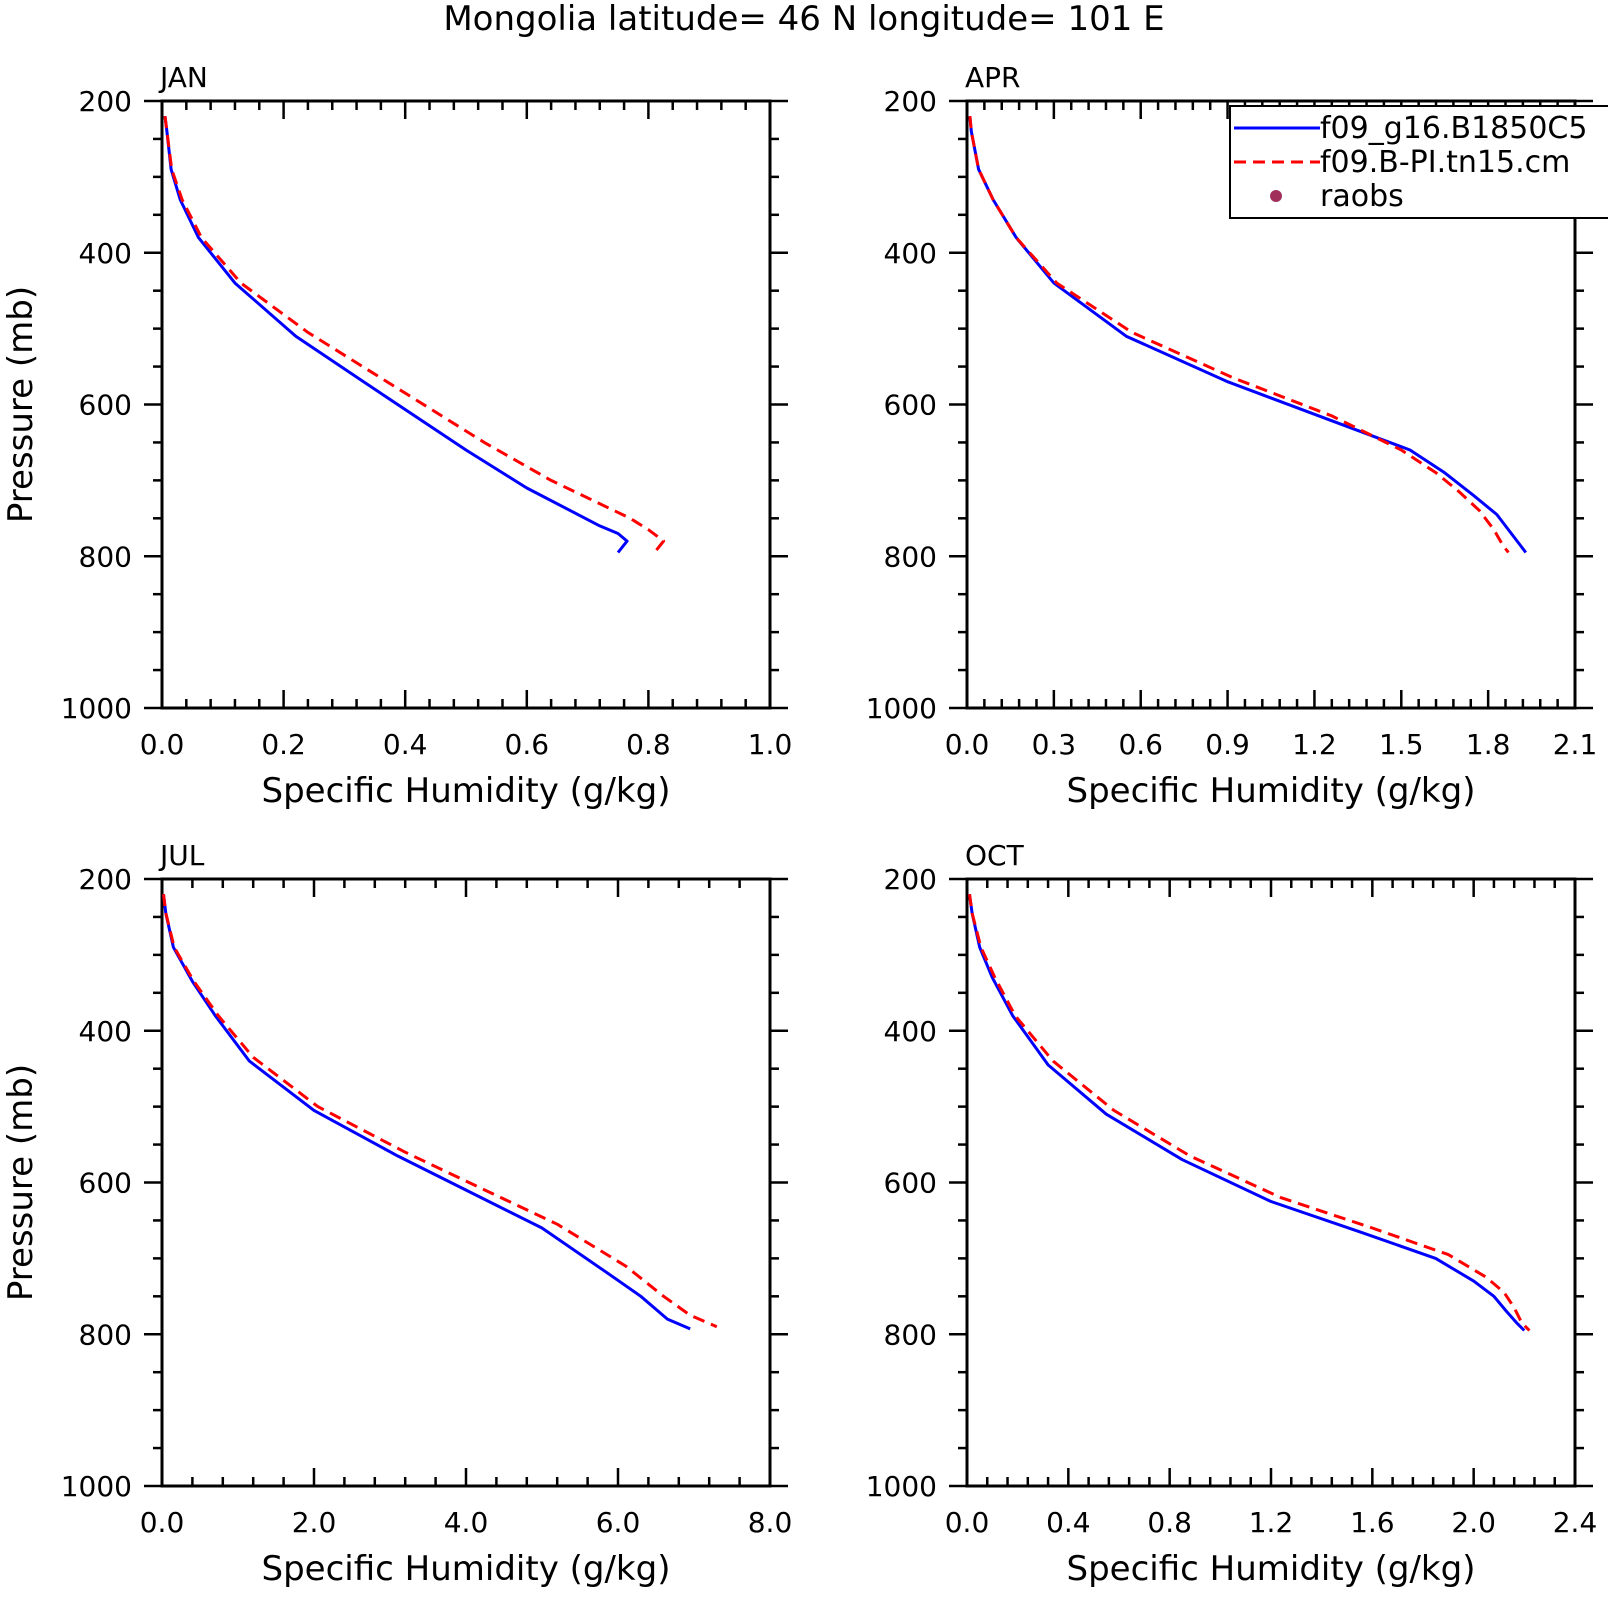  Describe the element at coordinates (1401, 744) in the screenshot. I see `x-tick-label: 1.5` at that location.